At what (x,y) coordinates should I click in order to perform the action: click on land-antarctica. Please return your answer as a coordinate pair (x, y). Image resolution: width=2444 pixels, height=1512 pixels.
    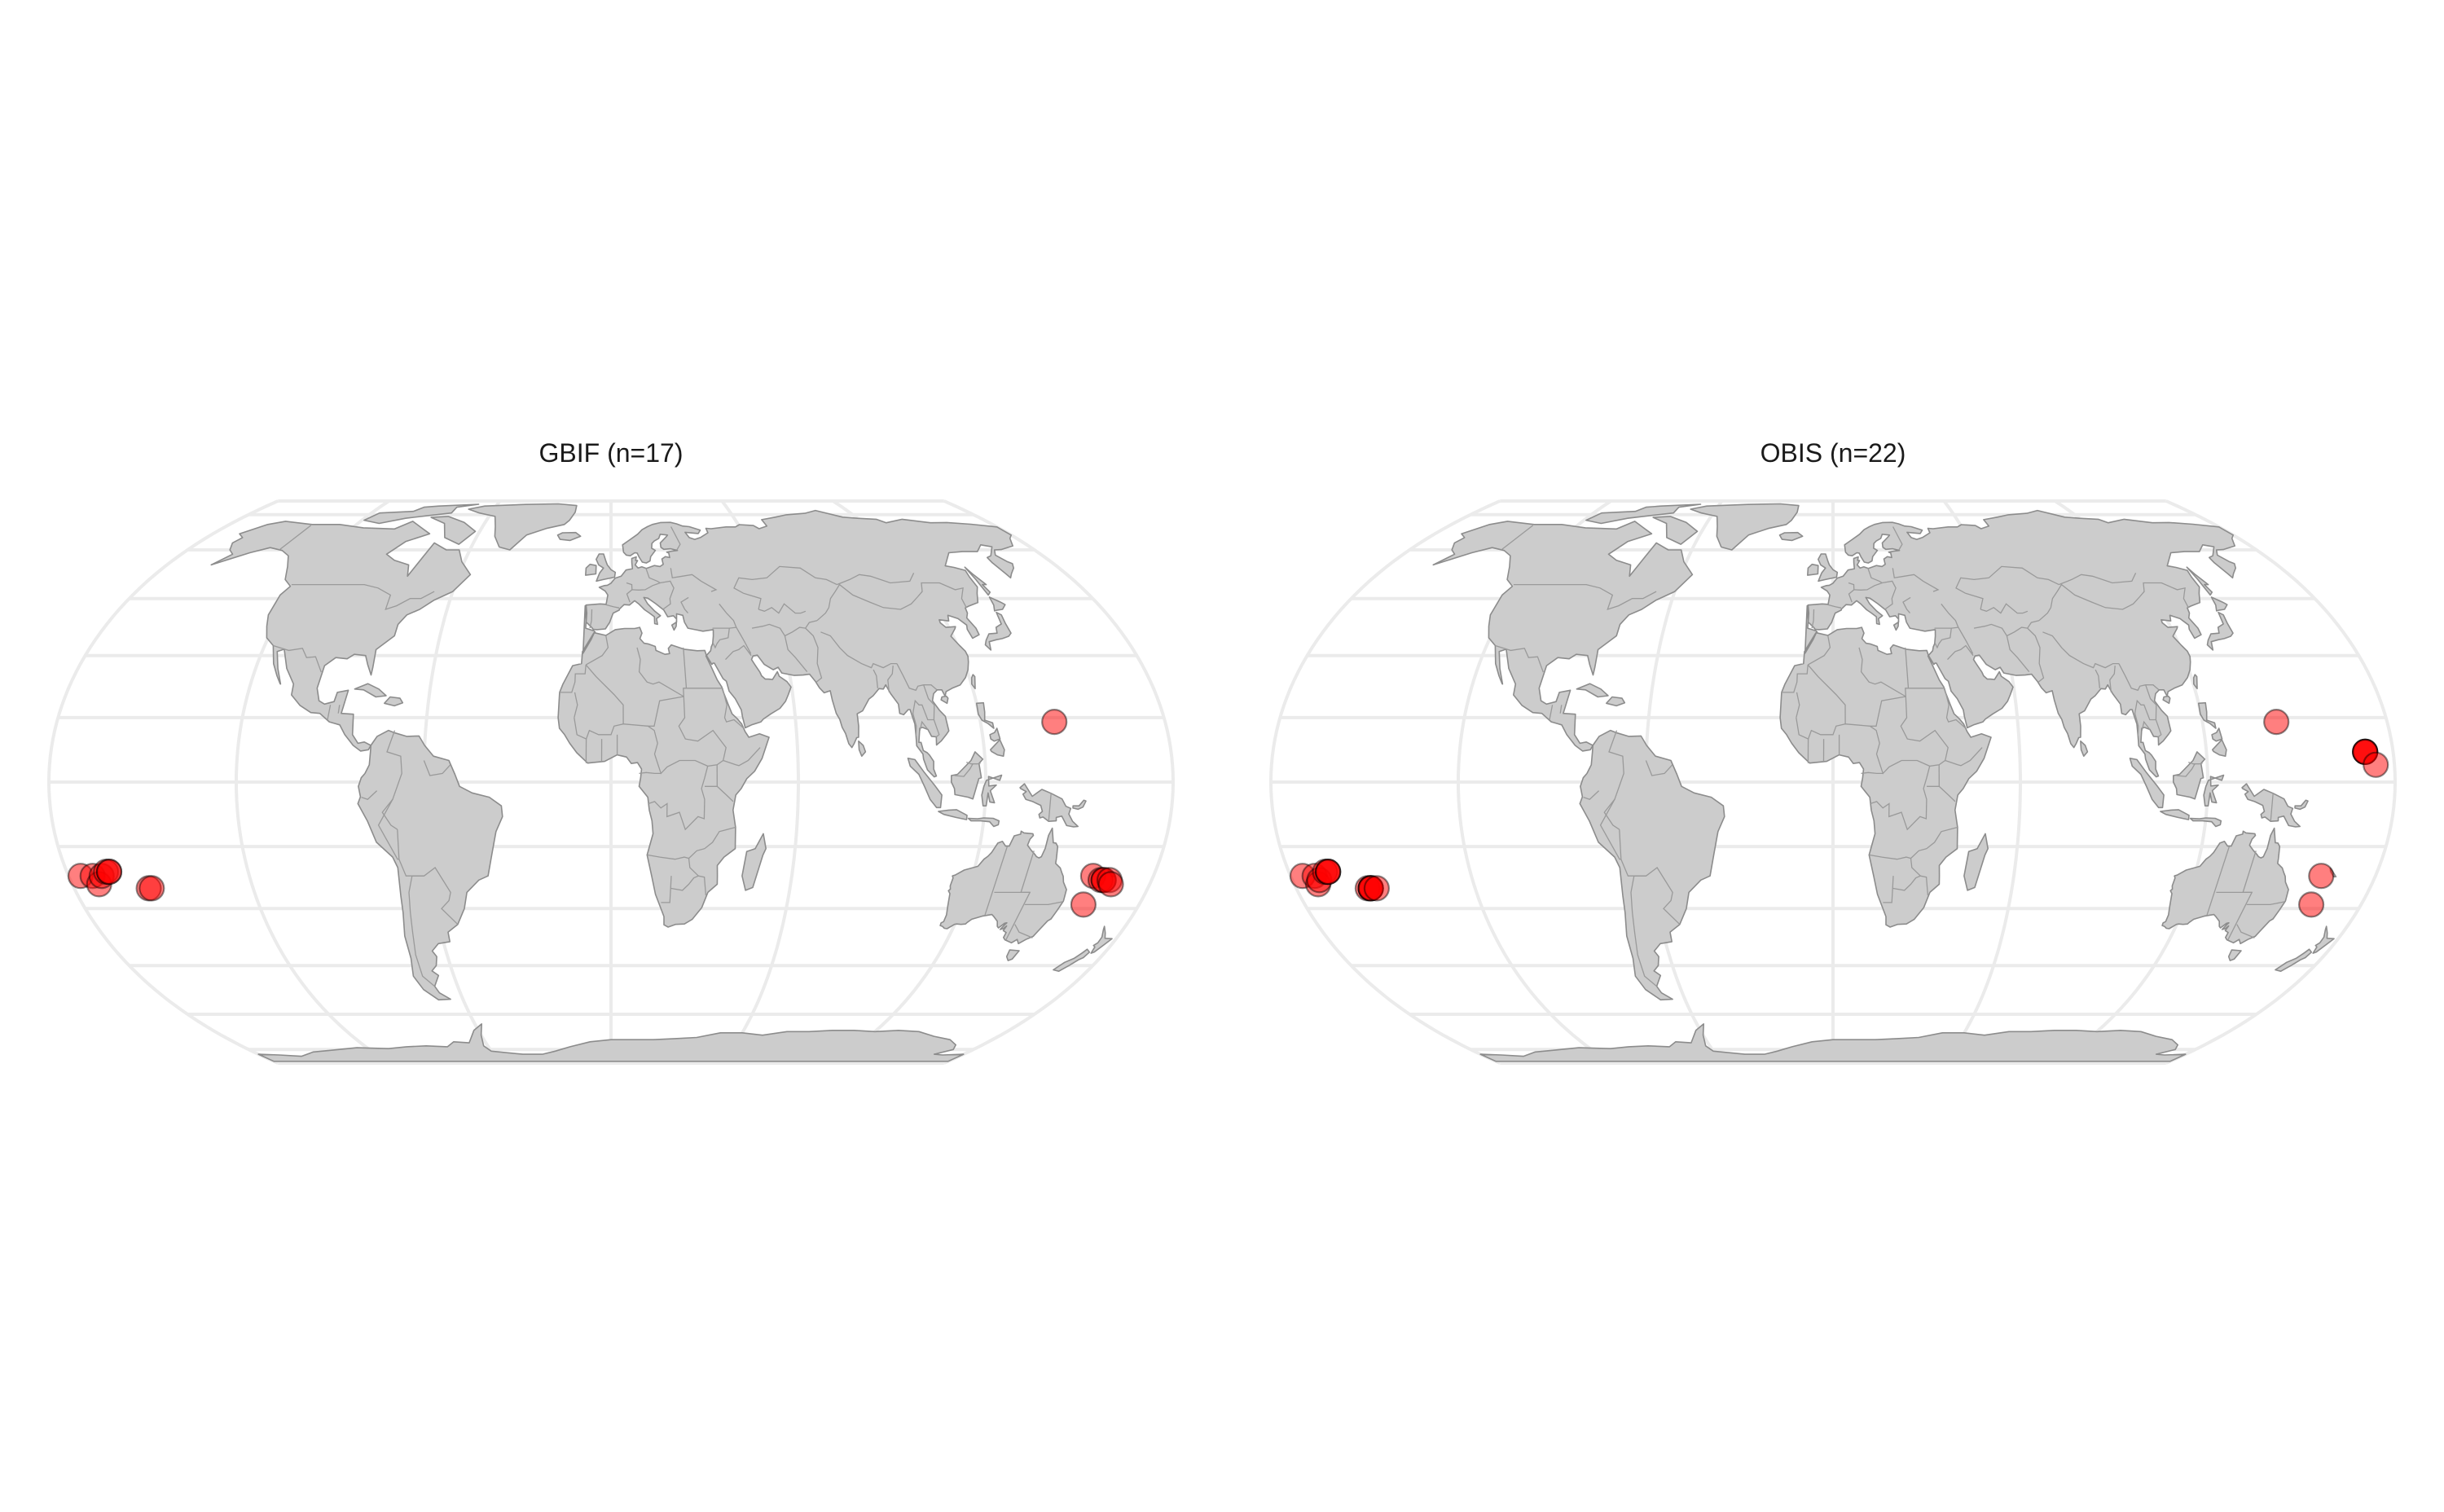
    Looking at the image, I should click on (1833, 1042).